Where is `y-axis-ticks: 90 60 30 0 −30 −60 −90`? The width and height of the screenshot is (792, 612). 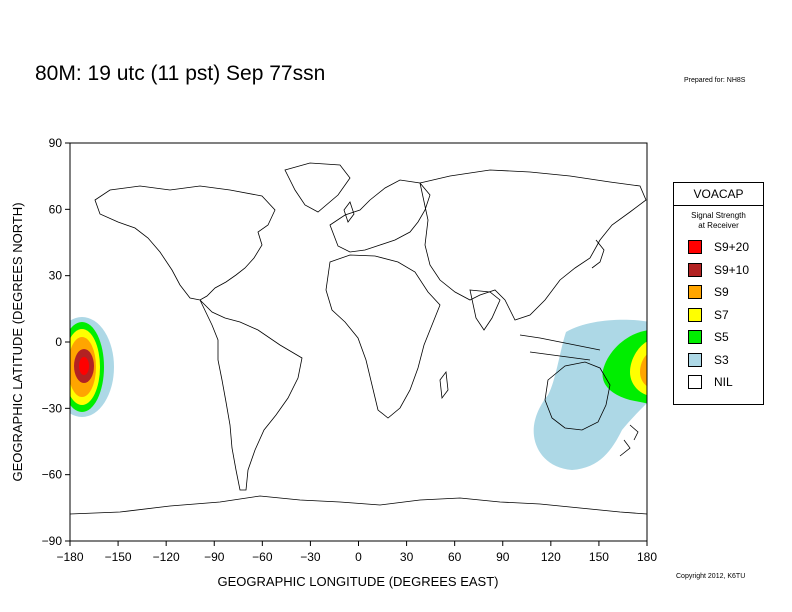
y-axis-ticks: 90 60 30 0 −30 −60 −90 is located at coordinates (56, 342).